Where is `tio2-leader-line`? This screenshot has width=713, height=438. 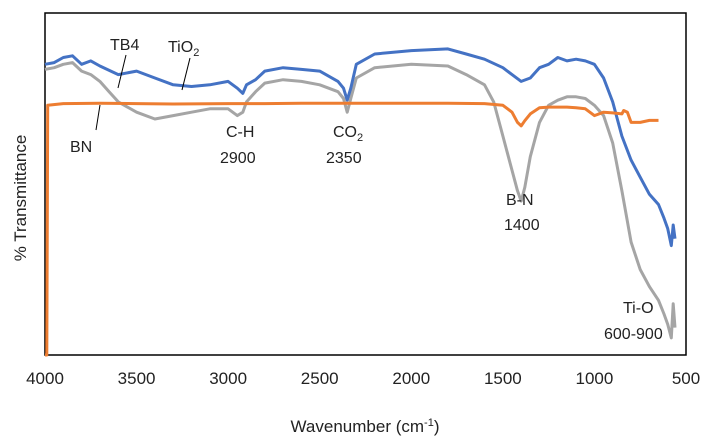 tio2-leader-line is located at coordinates (186, 74).